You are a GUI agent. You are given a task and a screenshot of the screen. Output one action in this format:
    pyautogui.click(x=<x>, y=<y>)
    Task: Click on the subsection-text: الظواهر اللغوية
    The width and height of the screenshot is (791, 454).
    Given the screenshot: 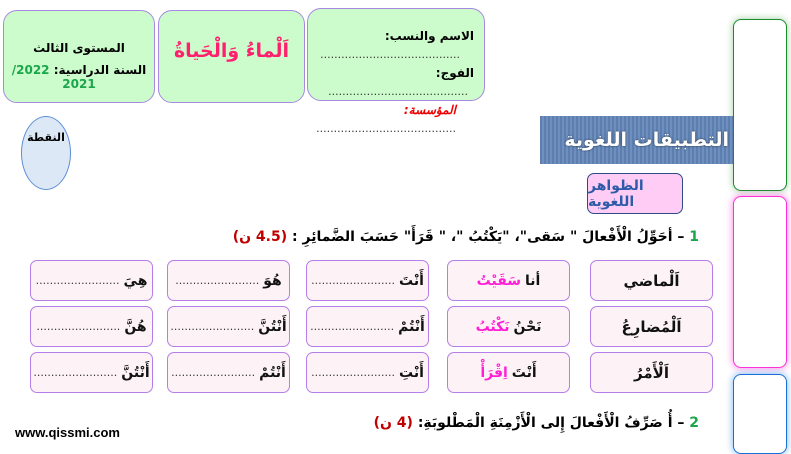 What is the action you would take?
    pyautogui.click(x=616, y=193)
    